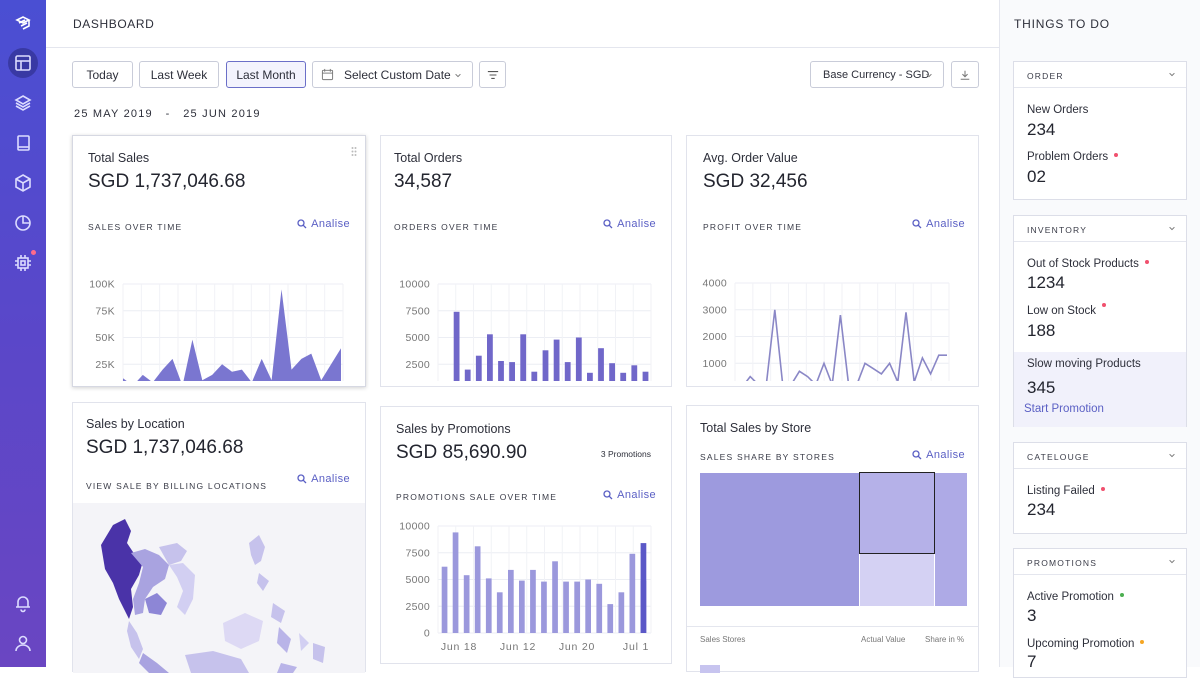 Image resolution: width=1200 pixels, height=678 pixels. What do you see at coordinates (714, 310) in the screenshot?
I see `y-tick-label: 3000` at bounding box center [714, 310].